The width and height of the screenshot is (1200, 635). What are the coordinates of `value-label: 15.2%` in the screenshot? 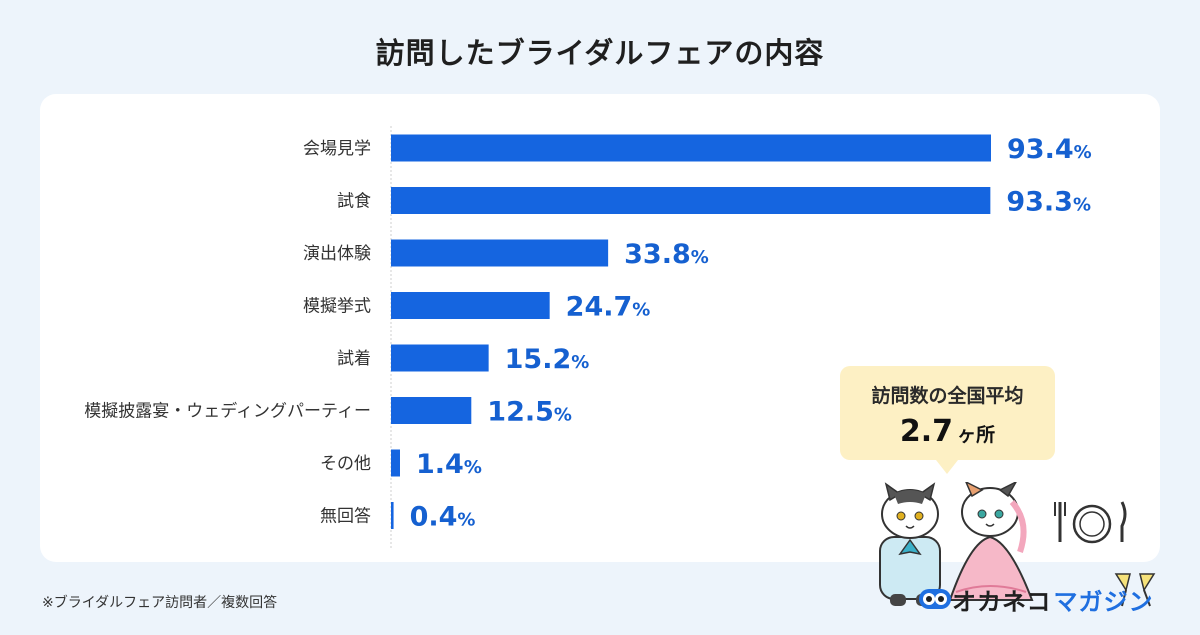 It's located at (547, 359).